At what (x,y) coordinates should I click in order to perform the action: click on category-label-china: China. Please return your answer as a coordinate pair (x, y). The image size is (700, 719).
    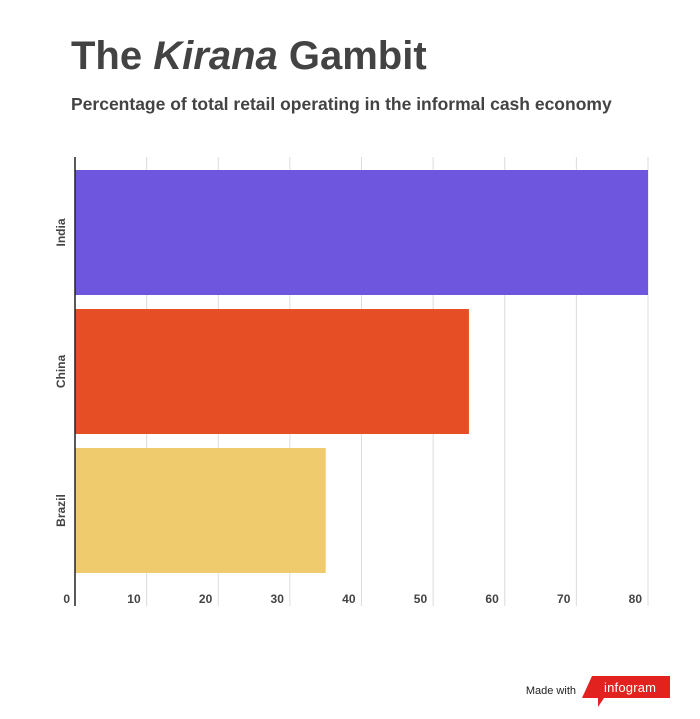
    Looking at the image, I should click on (61, 372).